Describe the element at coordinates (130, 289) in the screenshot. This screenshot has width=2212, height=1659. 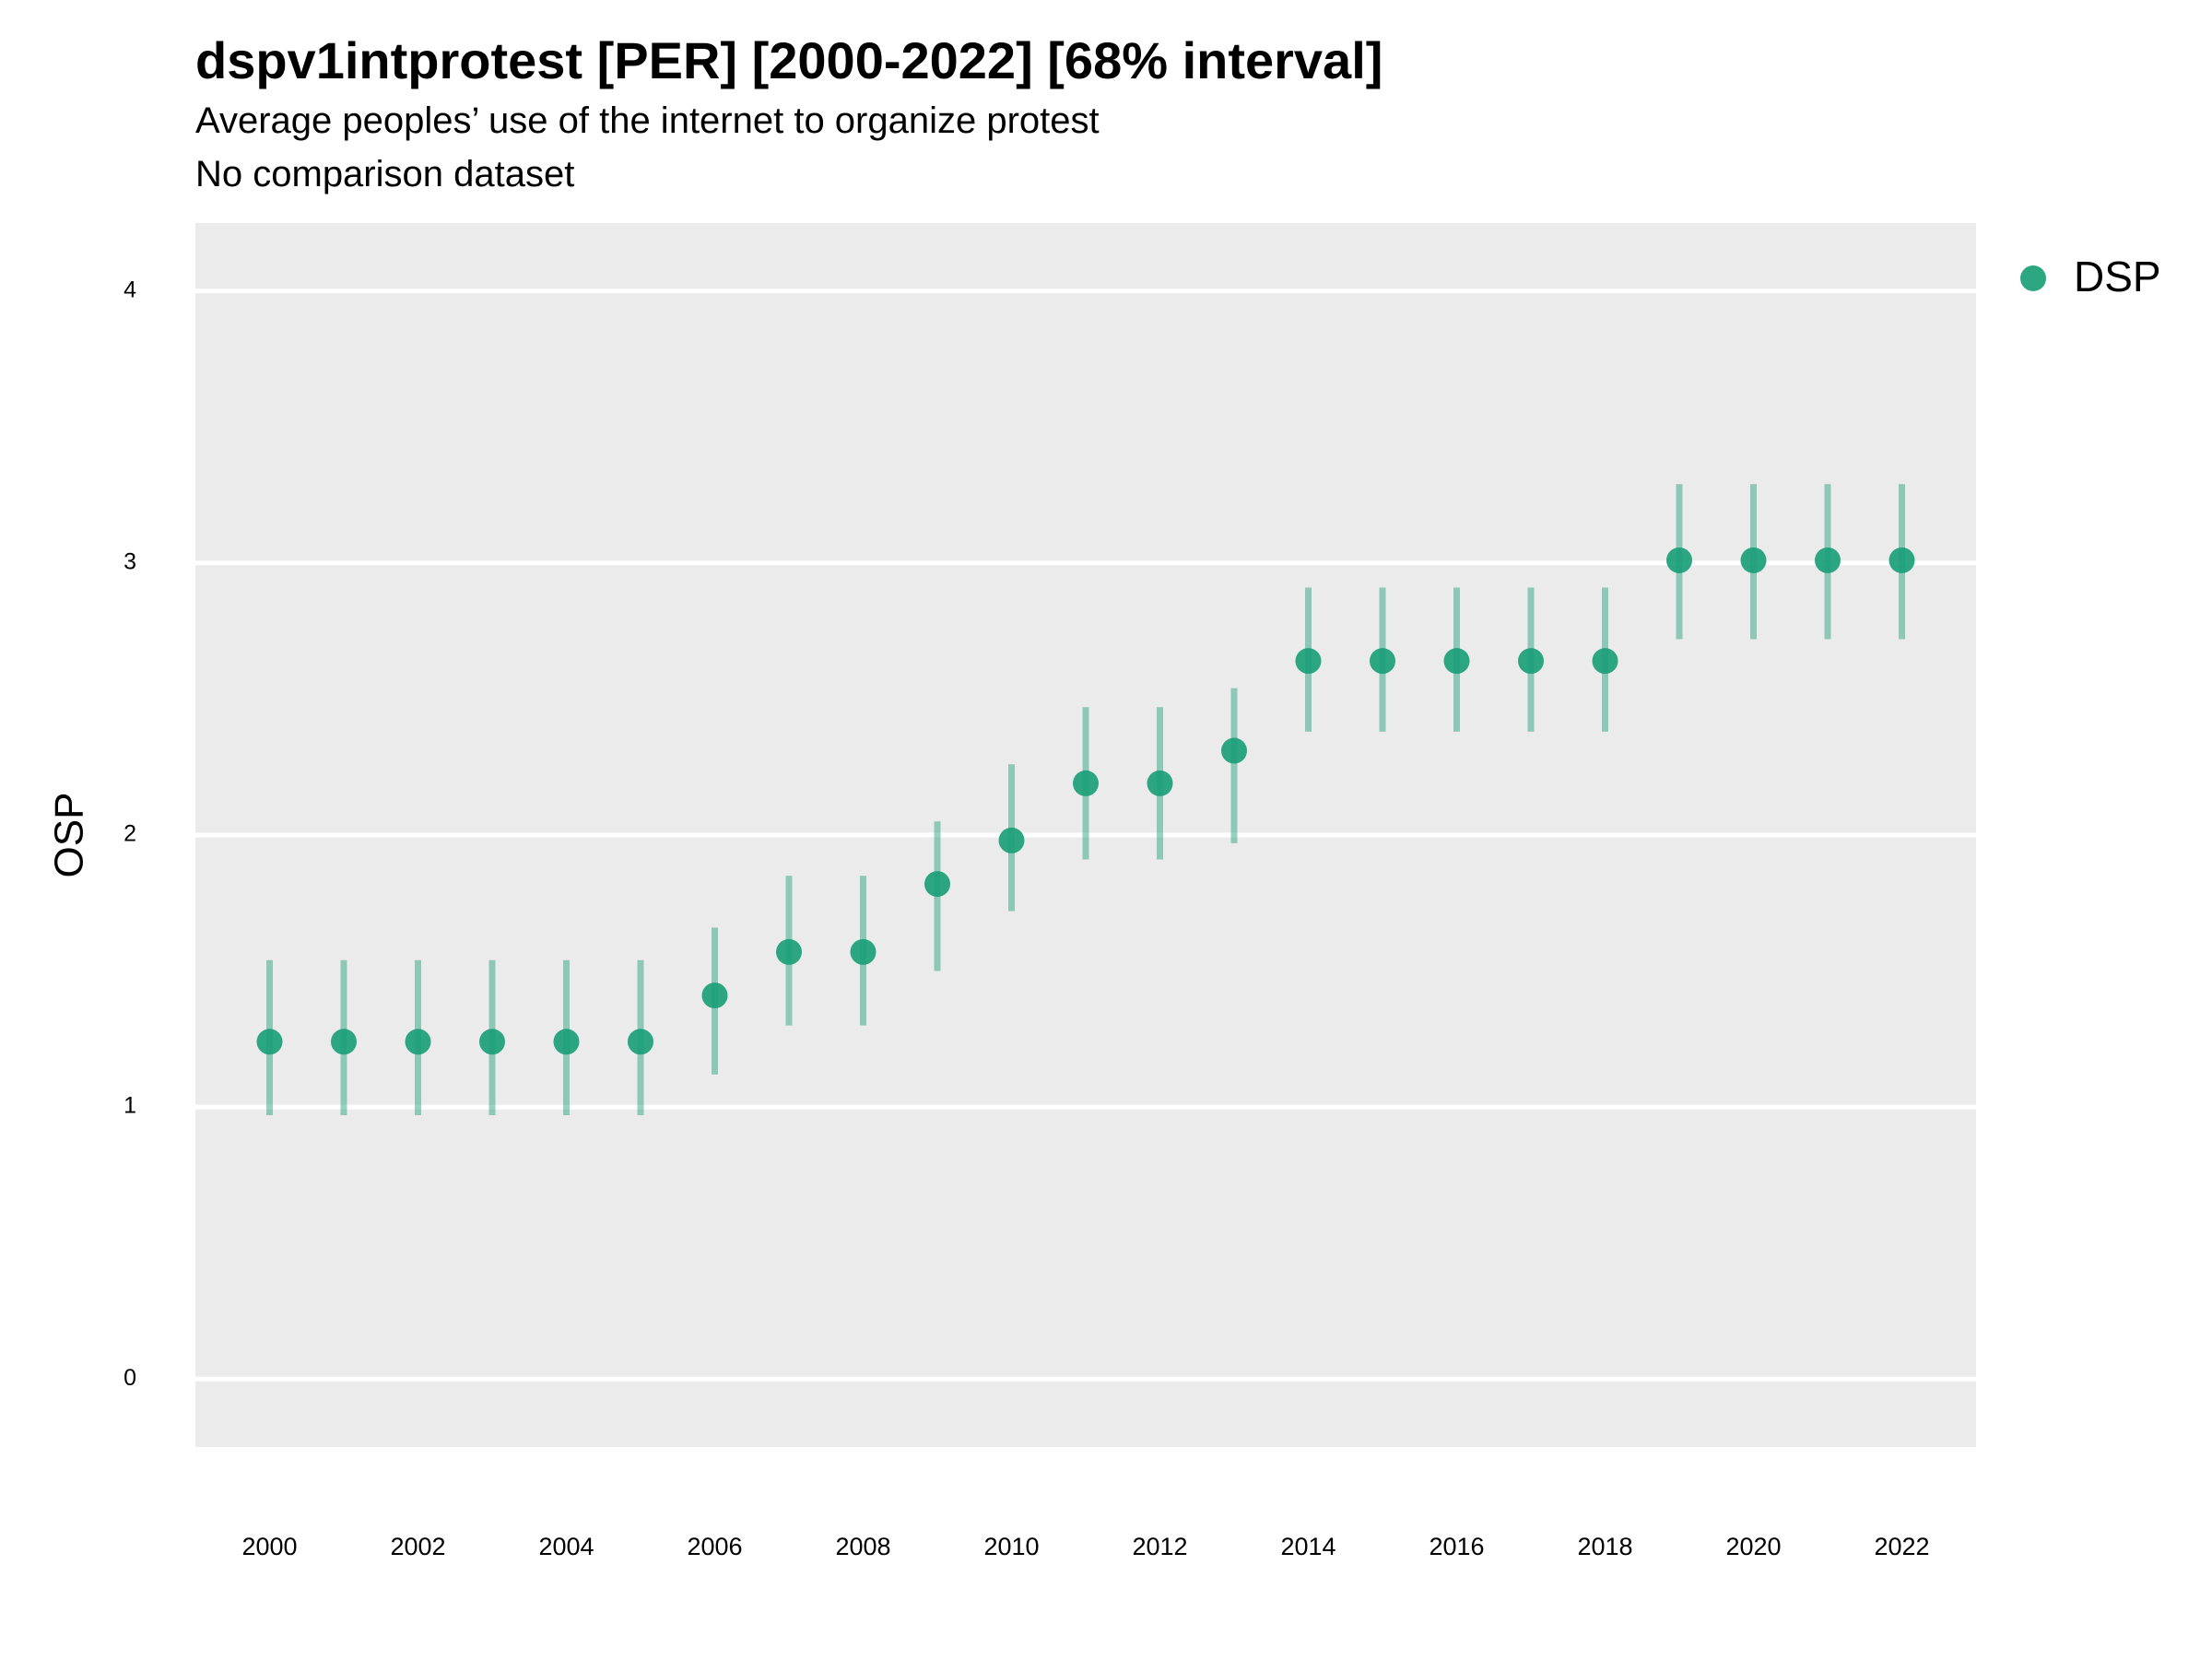
I see `y-tick-label: 4` at that location.